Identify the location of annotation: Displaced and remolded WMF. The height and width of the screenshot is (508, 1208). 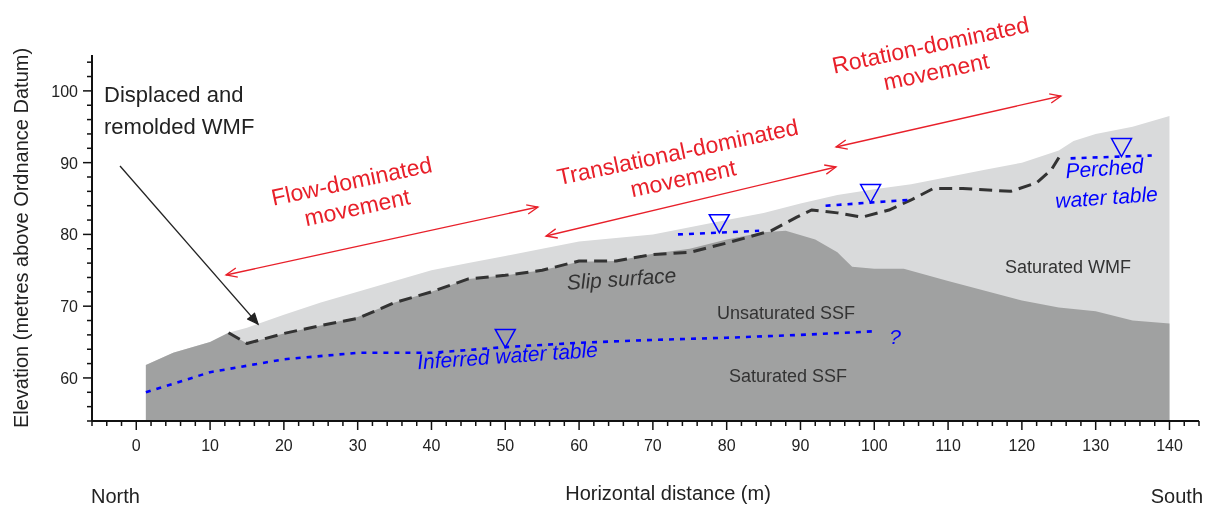
(179, 110).